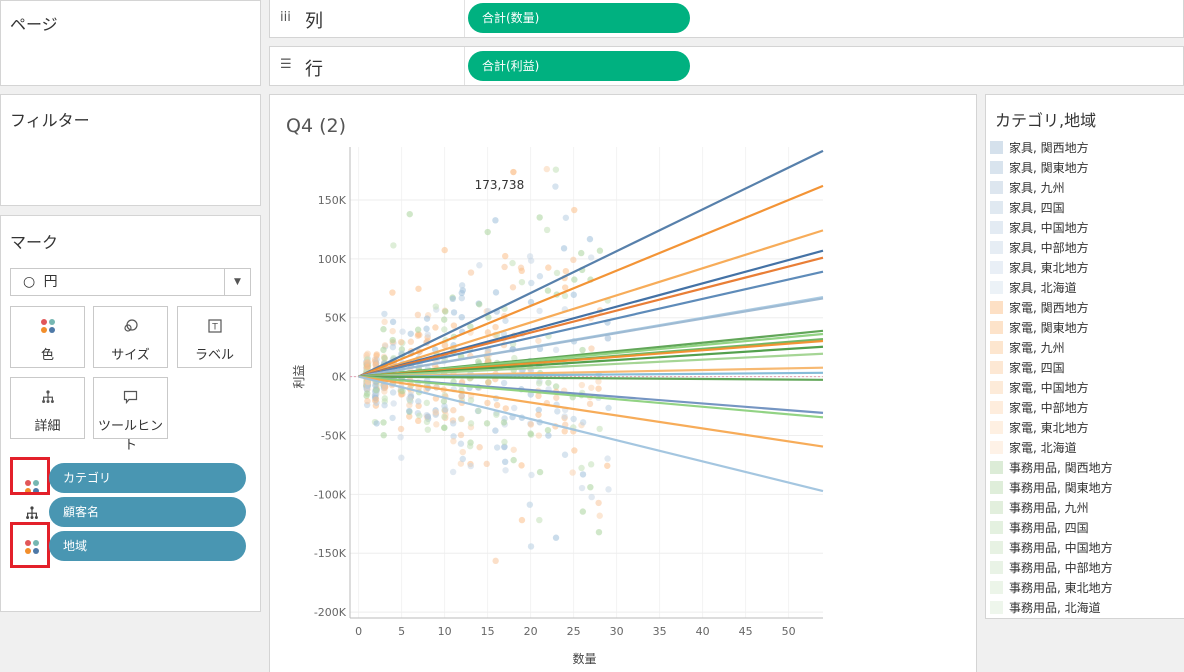 The height and width of the screenshot is (672, 1184). Describe the element at coordinates (726, 19) in the screenshot. I see `columns-shelf: iii 列 合計(数量)` at that location.